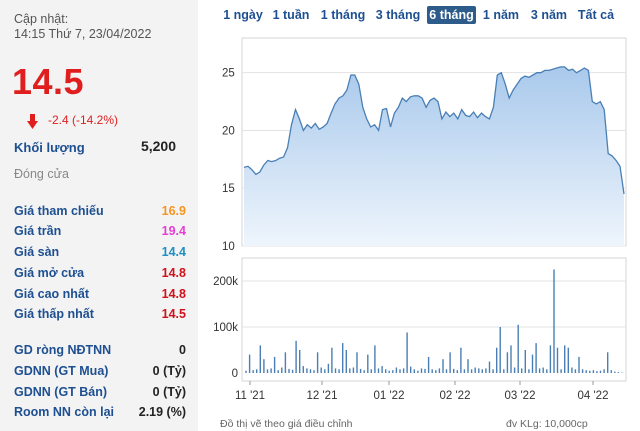 This screenshot has width=640, height=431. Describe the element at coordinates (100, 352) in the screenshot. I see `foreign-net-row: GD ròng NĐTNN 0` at that location.